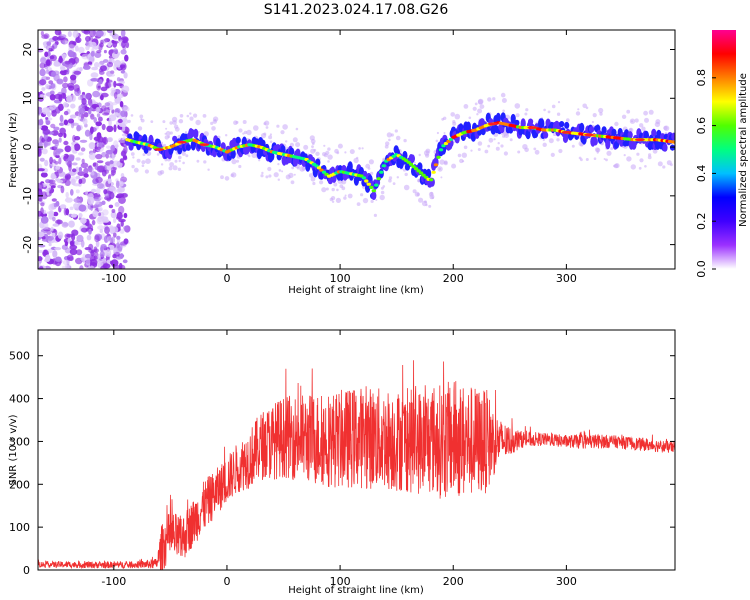 This screenshot has width=750, height=600. What do you see at coordinates (701, 221) in the screenshot?
I see `colorbar-tick-label: 0.2` at bounding box center [701, 221].